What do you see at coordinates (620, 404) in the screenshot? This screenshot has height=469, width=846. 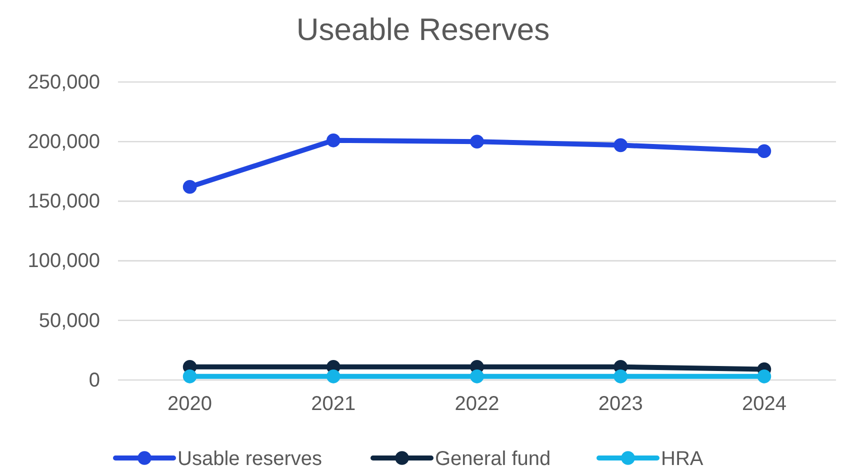 I see `x-tick-label: 2023` at bounding box center [620, 404].